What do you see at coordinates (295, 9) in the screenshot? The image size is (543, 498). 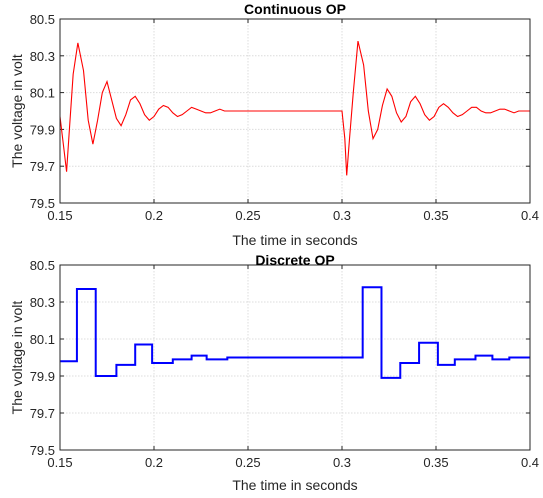 I see `chart-title: Continuous OP` at bounding box center [295, 9].